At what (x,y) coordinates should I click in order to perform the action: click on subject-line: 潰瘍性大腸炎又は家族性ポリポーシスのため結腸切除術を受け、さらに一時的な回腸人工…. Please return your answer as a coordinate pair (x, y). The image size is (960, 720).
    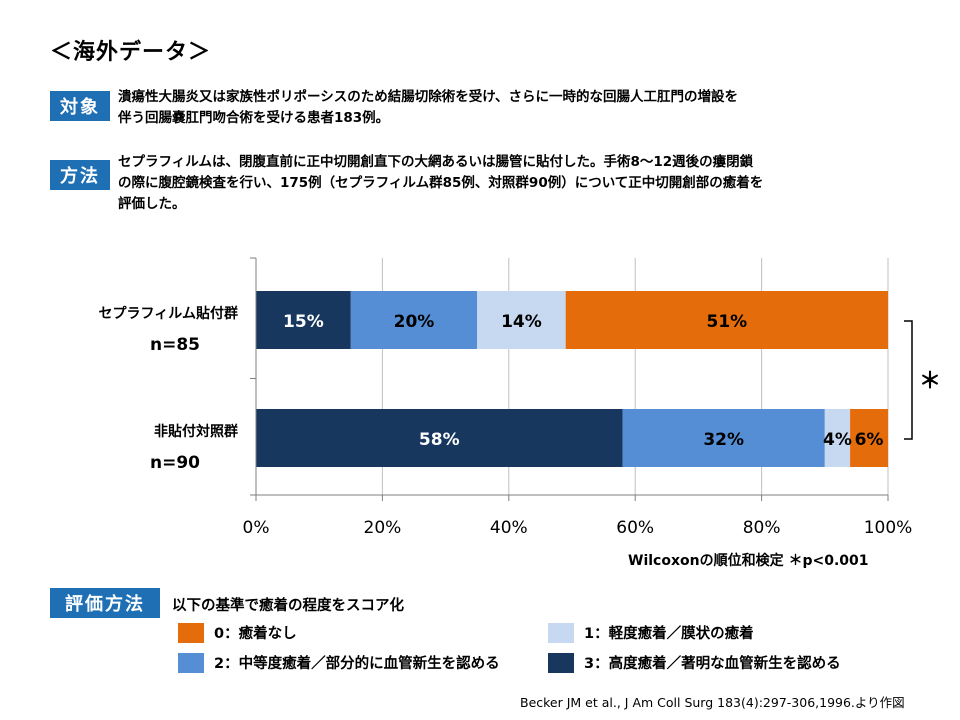
    Looking at the image, I should click on (428, 97).